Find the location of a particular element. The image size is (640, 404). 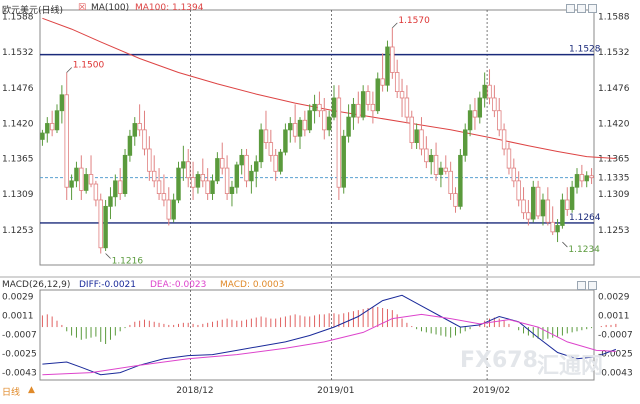

period-arrow-icon: ▲ is located at coordinates (31, 390).